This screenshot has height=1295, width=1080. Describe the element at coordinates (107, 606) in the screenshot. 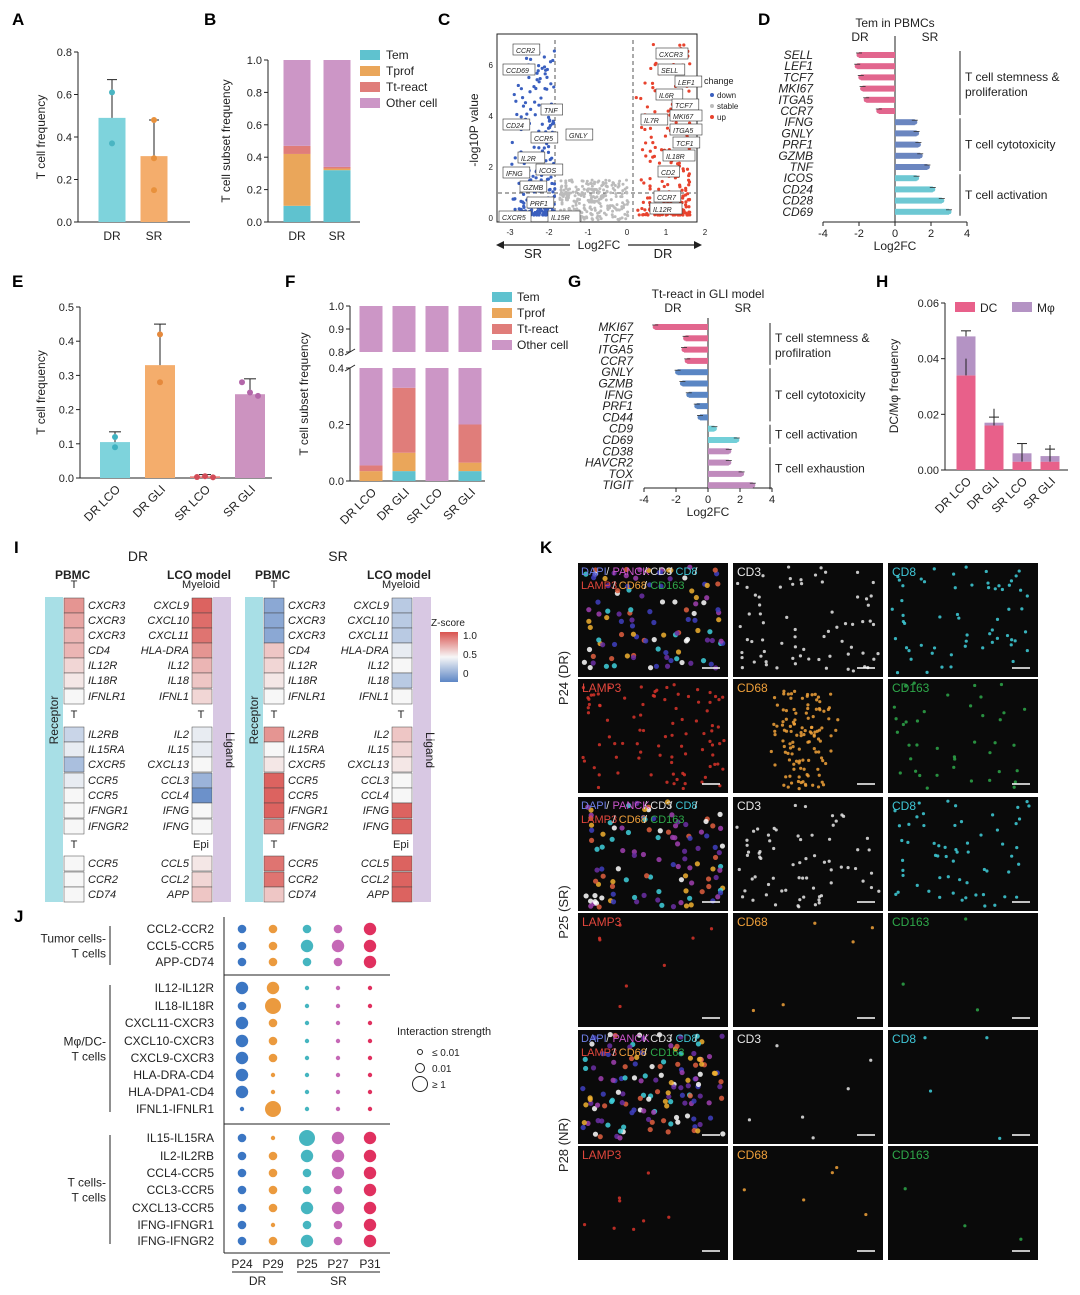

I see `panel-i-receptor-gene: CXCR3` at that location.